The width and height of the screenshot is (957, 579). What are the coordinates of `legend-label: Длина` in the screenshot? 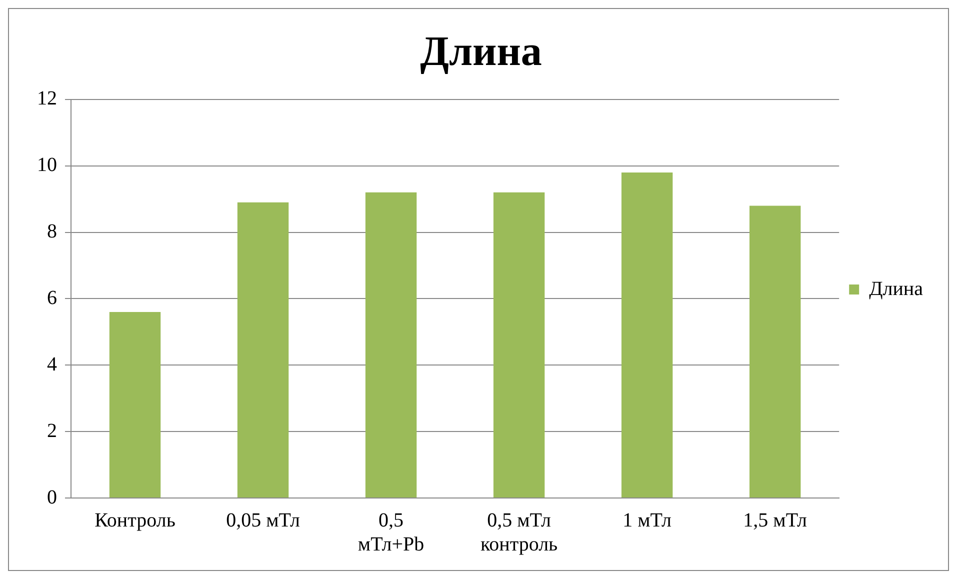 It's located at (896, 289).